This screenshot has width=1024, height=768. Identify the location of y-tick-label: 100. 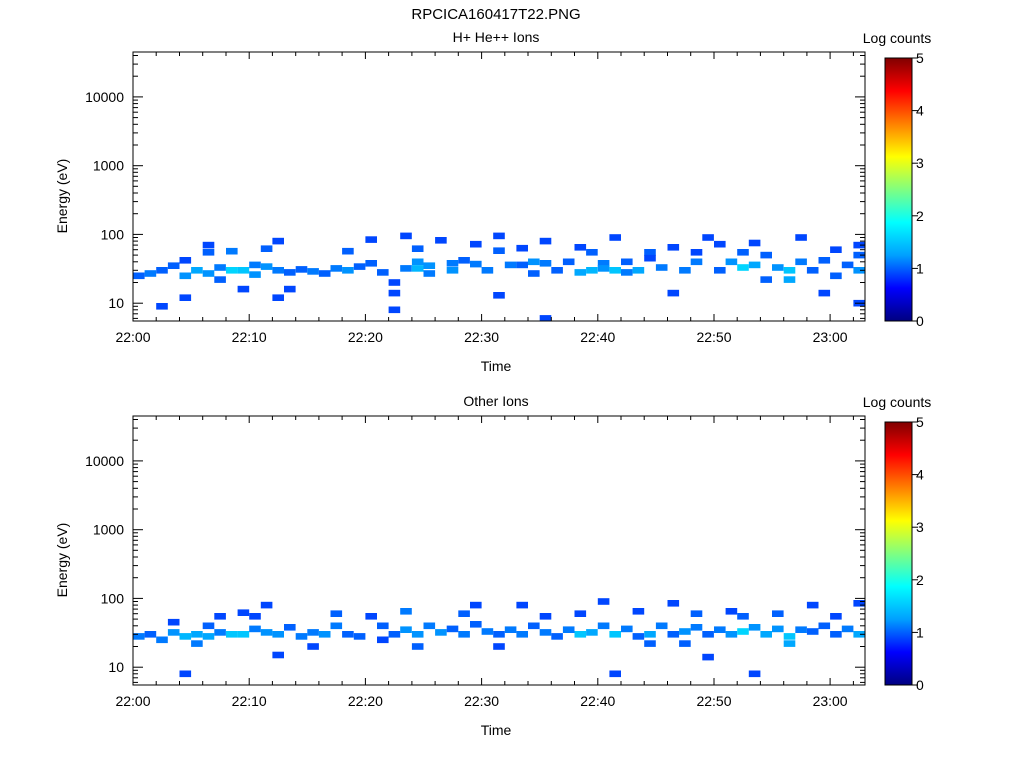
(113, 234).